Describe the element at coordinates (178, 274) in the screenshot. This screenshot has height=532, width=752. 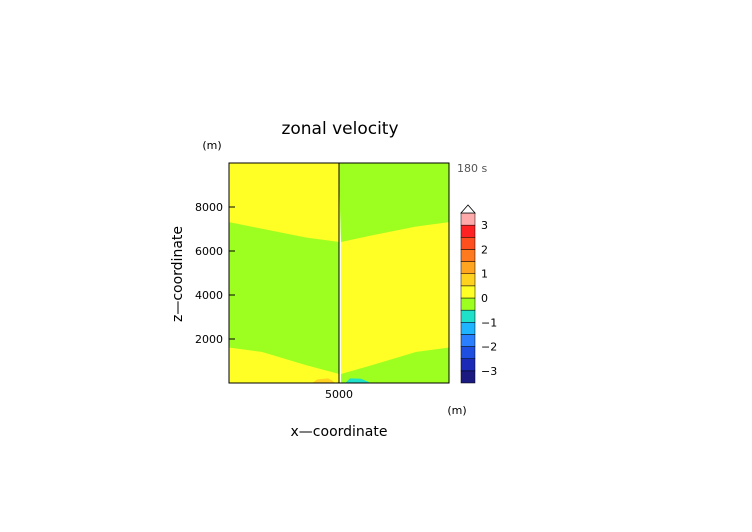
I see `y-axis-label: z—coordinate` at that location.